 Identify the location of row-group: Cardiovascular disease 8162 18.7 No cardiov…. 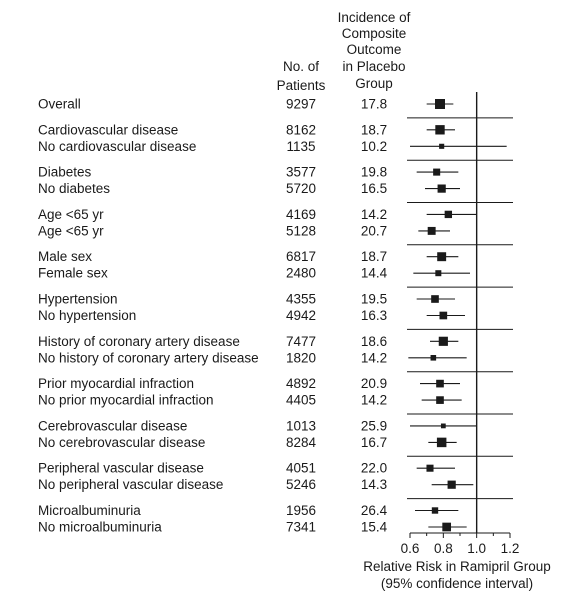
(212, 138).